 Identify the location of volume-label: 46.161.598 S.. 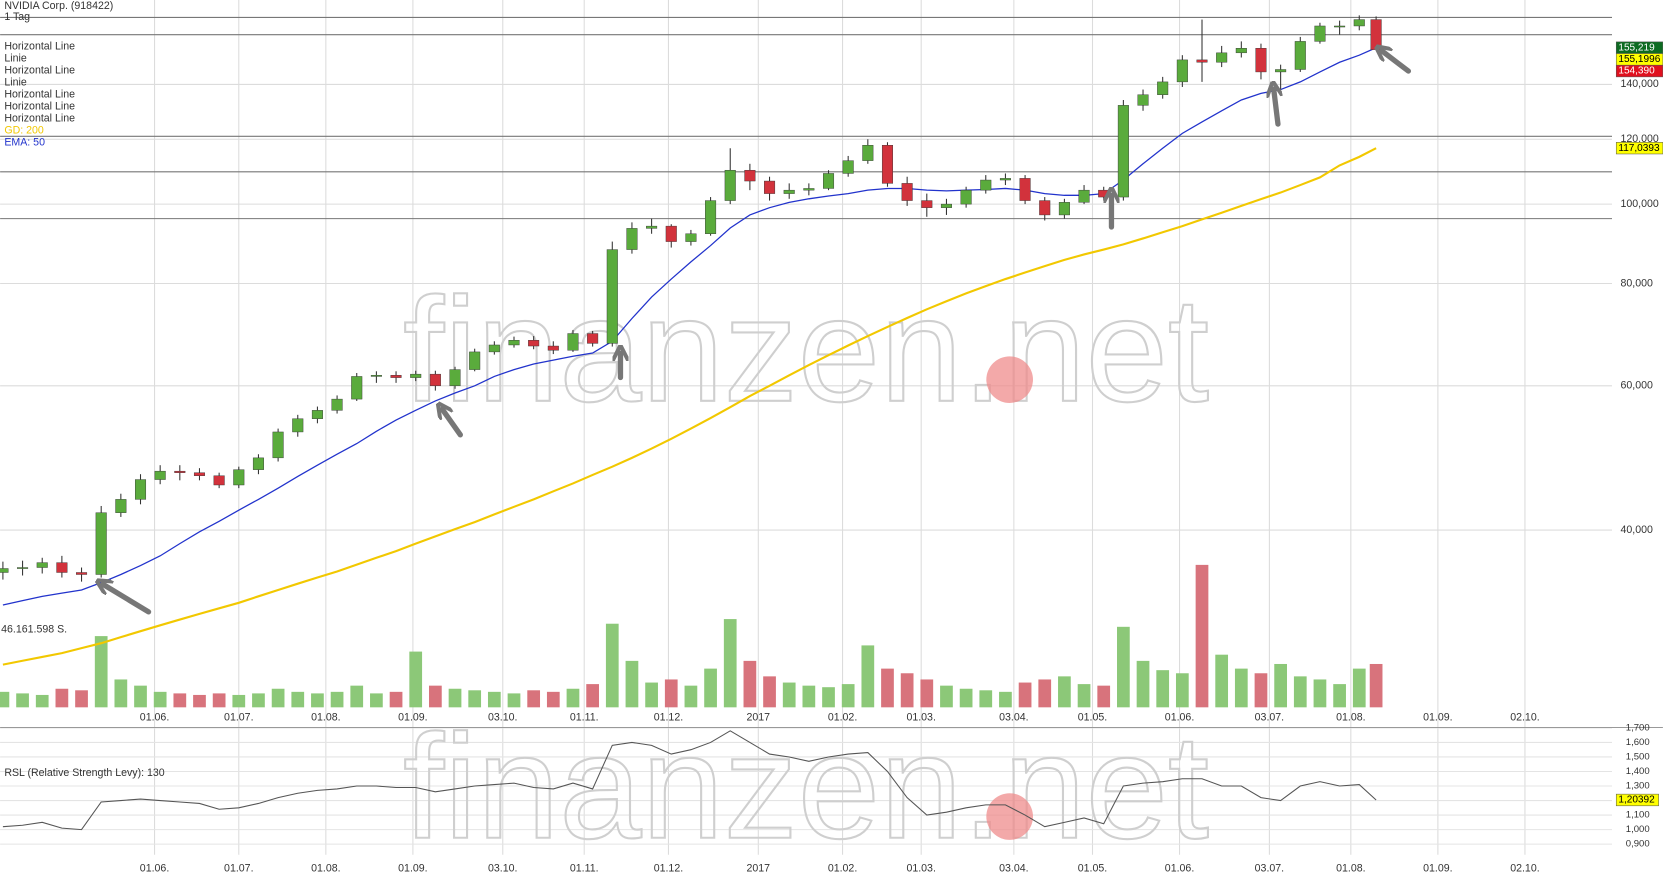
(34, 630).